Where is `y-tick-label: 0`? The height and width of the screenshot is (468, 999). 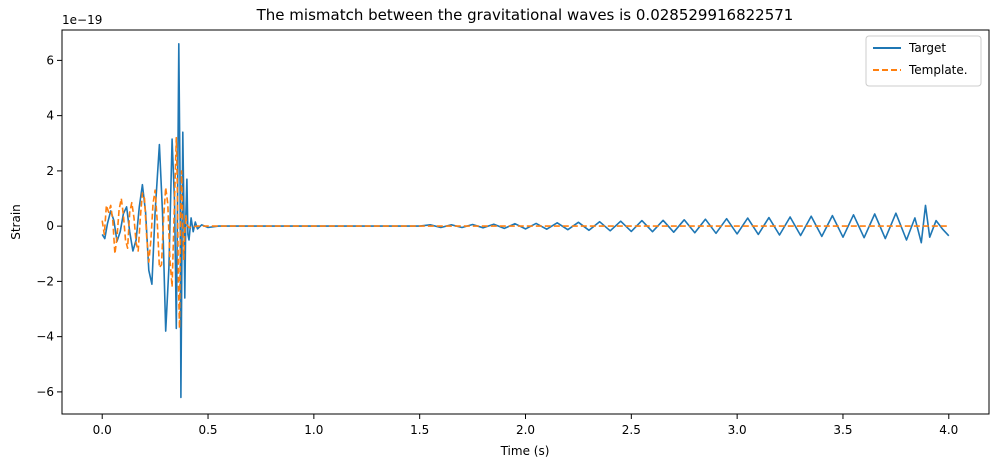 y-tick-label: 0 is located at coordinates (50, 226).